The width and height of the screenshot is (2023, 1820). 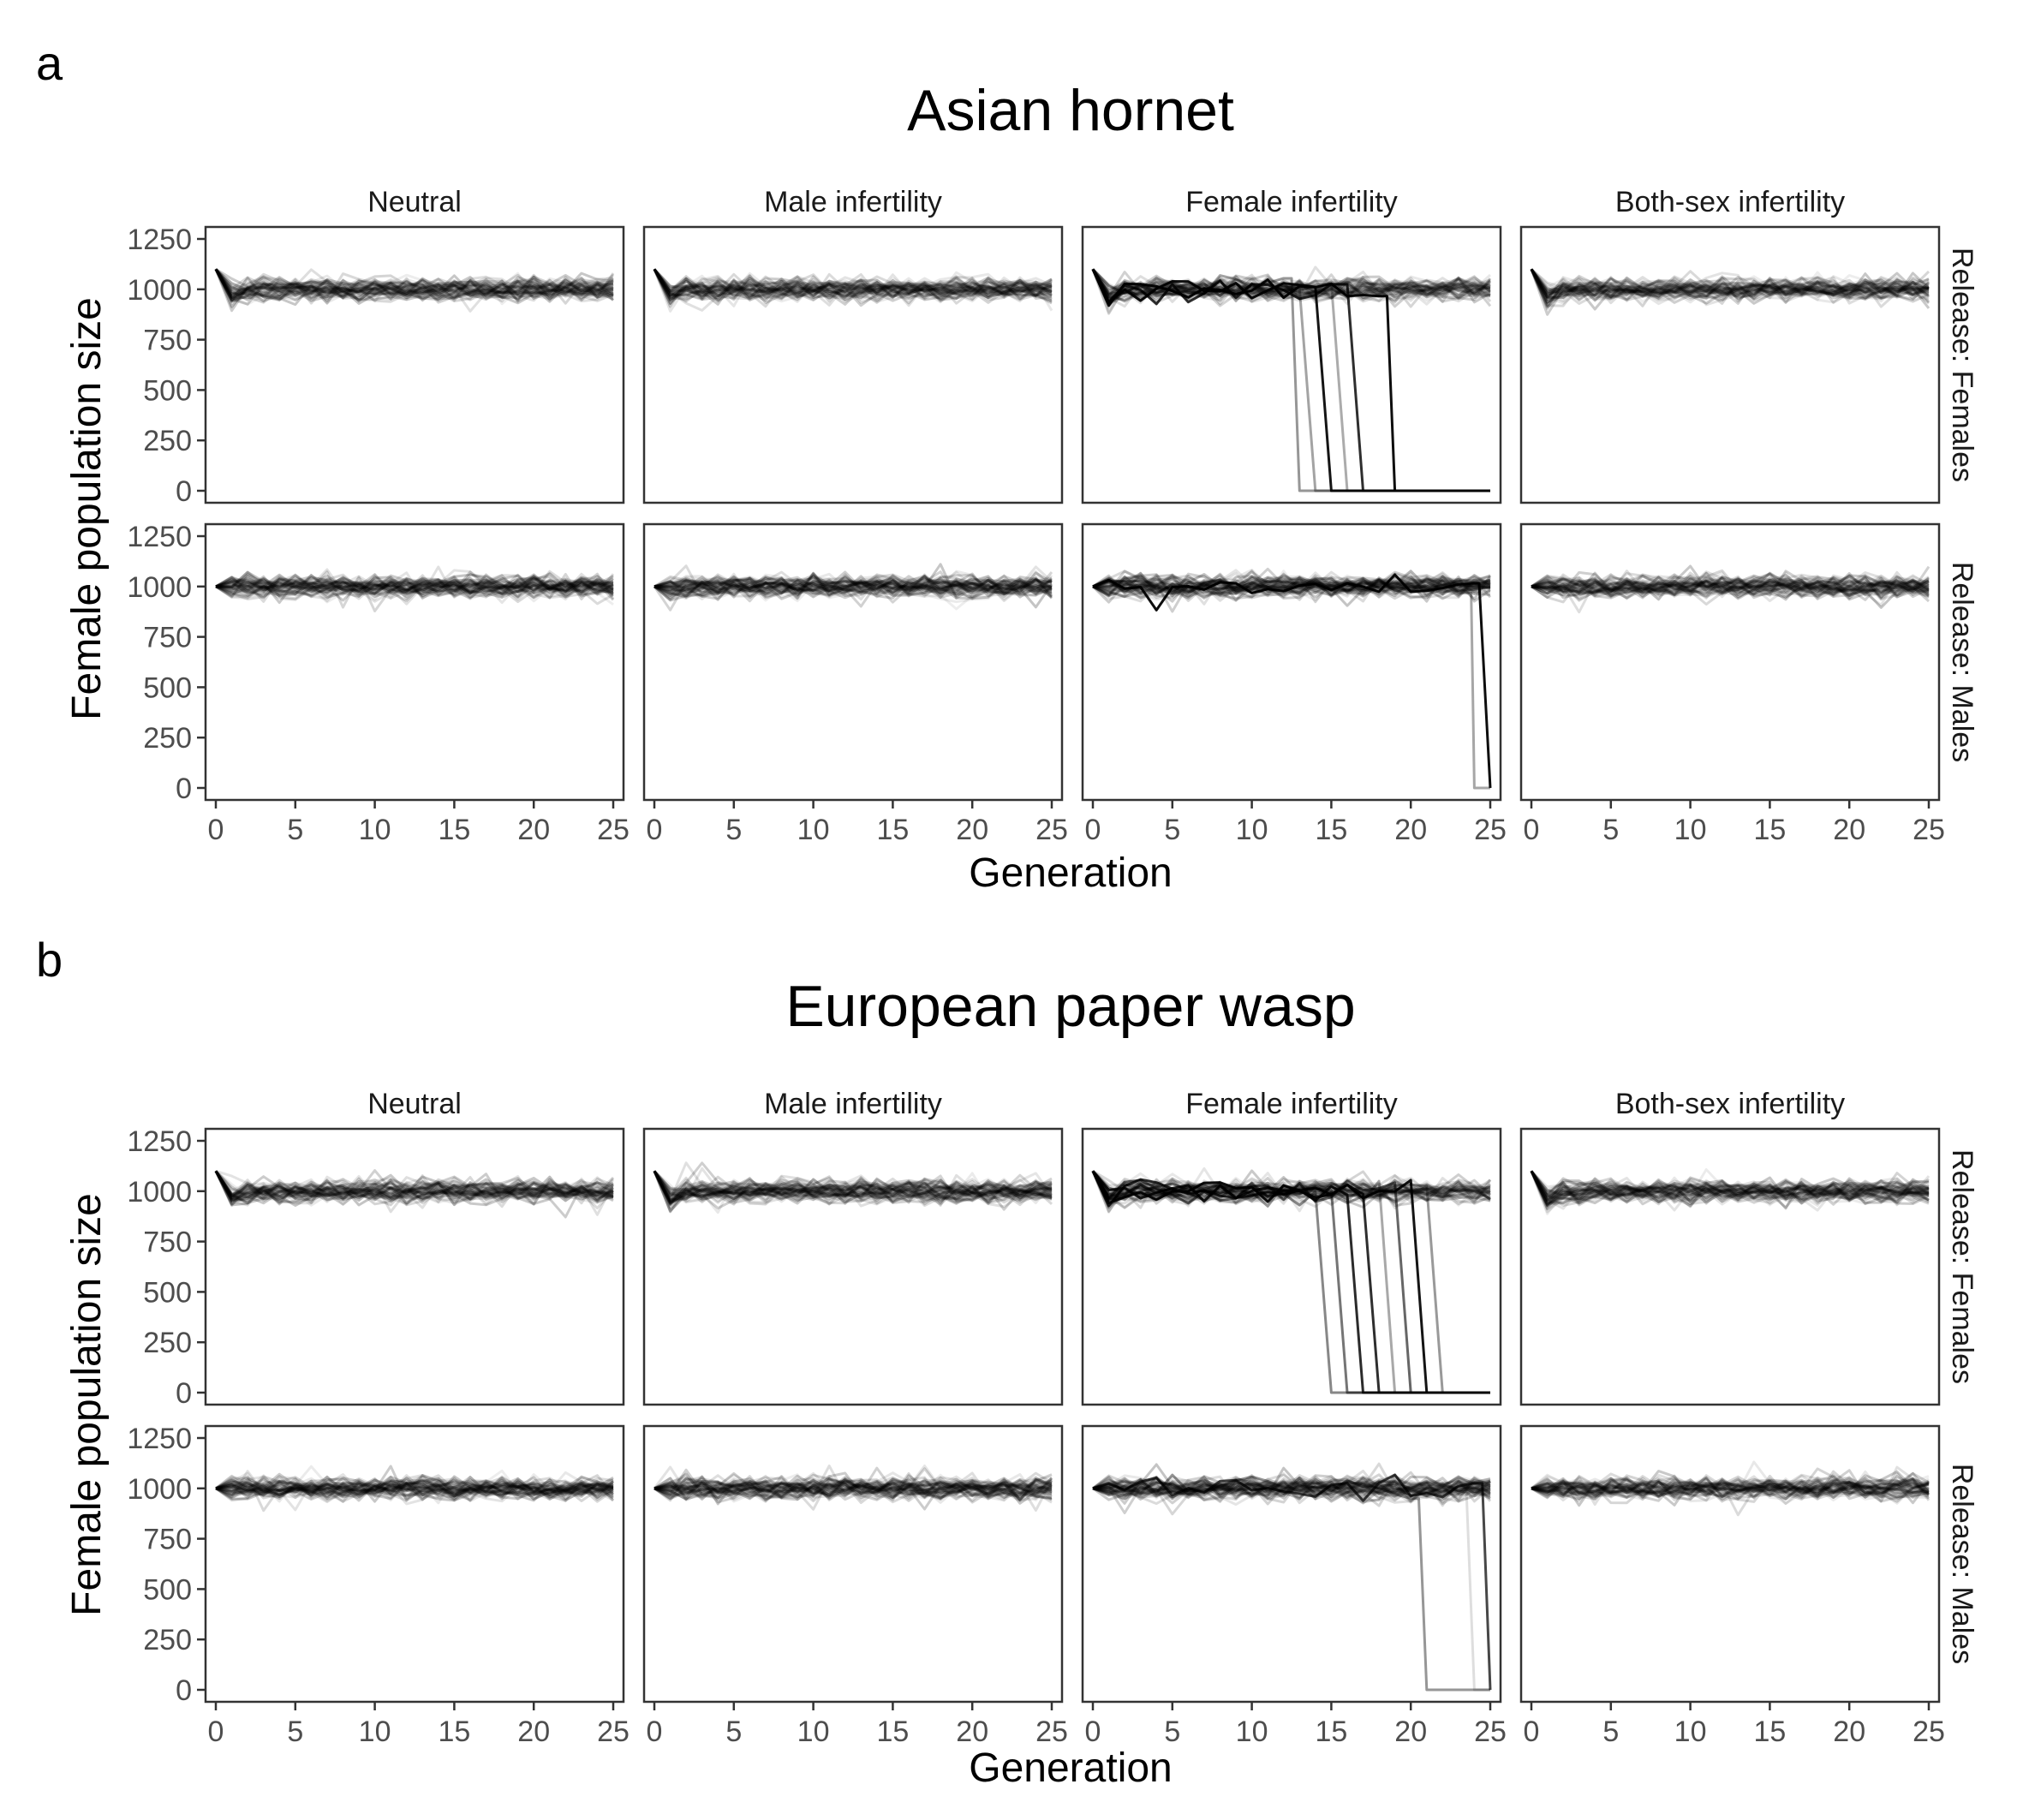 I want to click on facet-panel-male-infertility-release-females, so click(x=853, y=1266).